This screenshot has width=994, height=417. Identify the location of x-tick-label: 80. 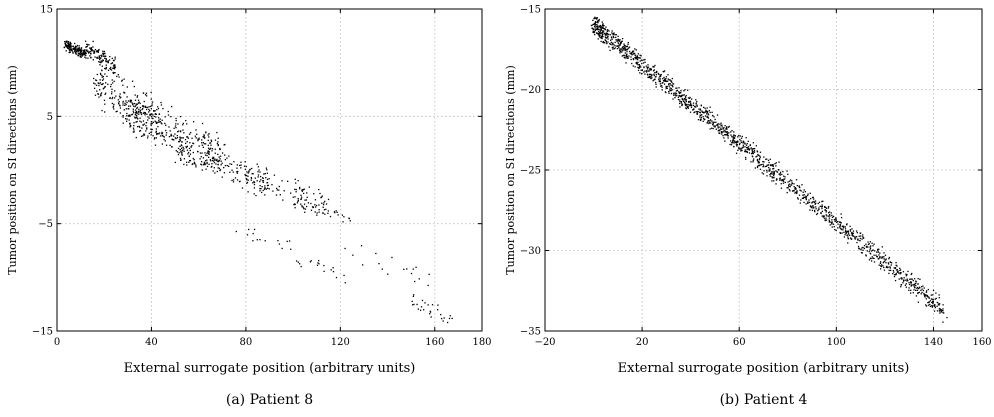
(246, 342).